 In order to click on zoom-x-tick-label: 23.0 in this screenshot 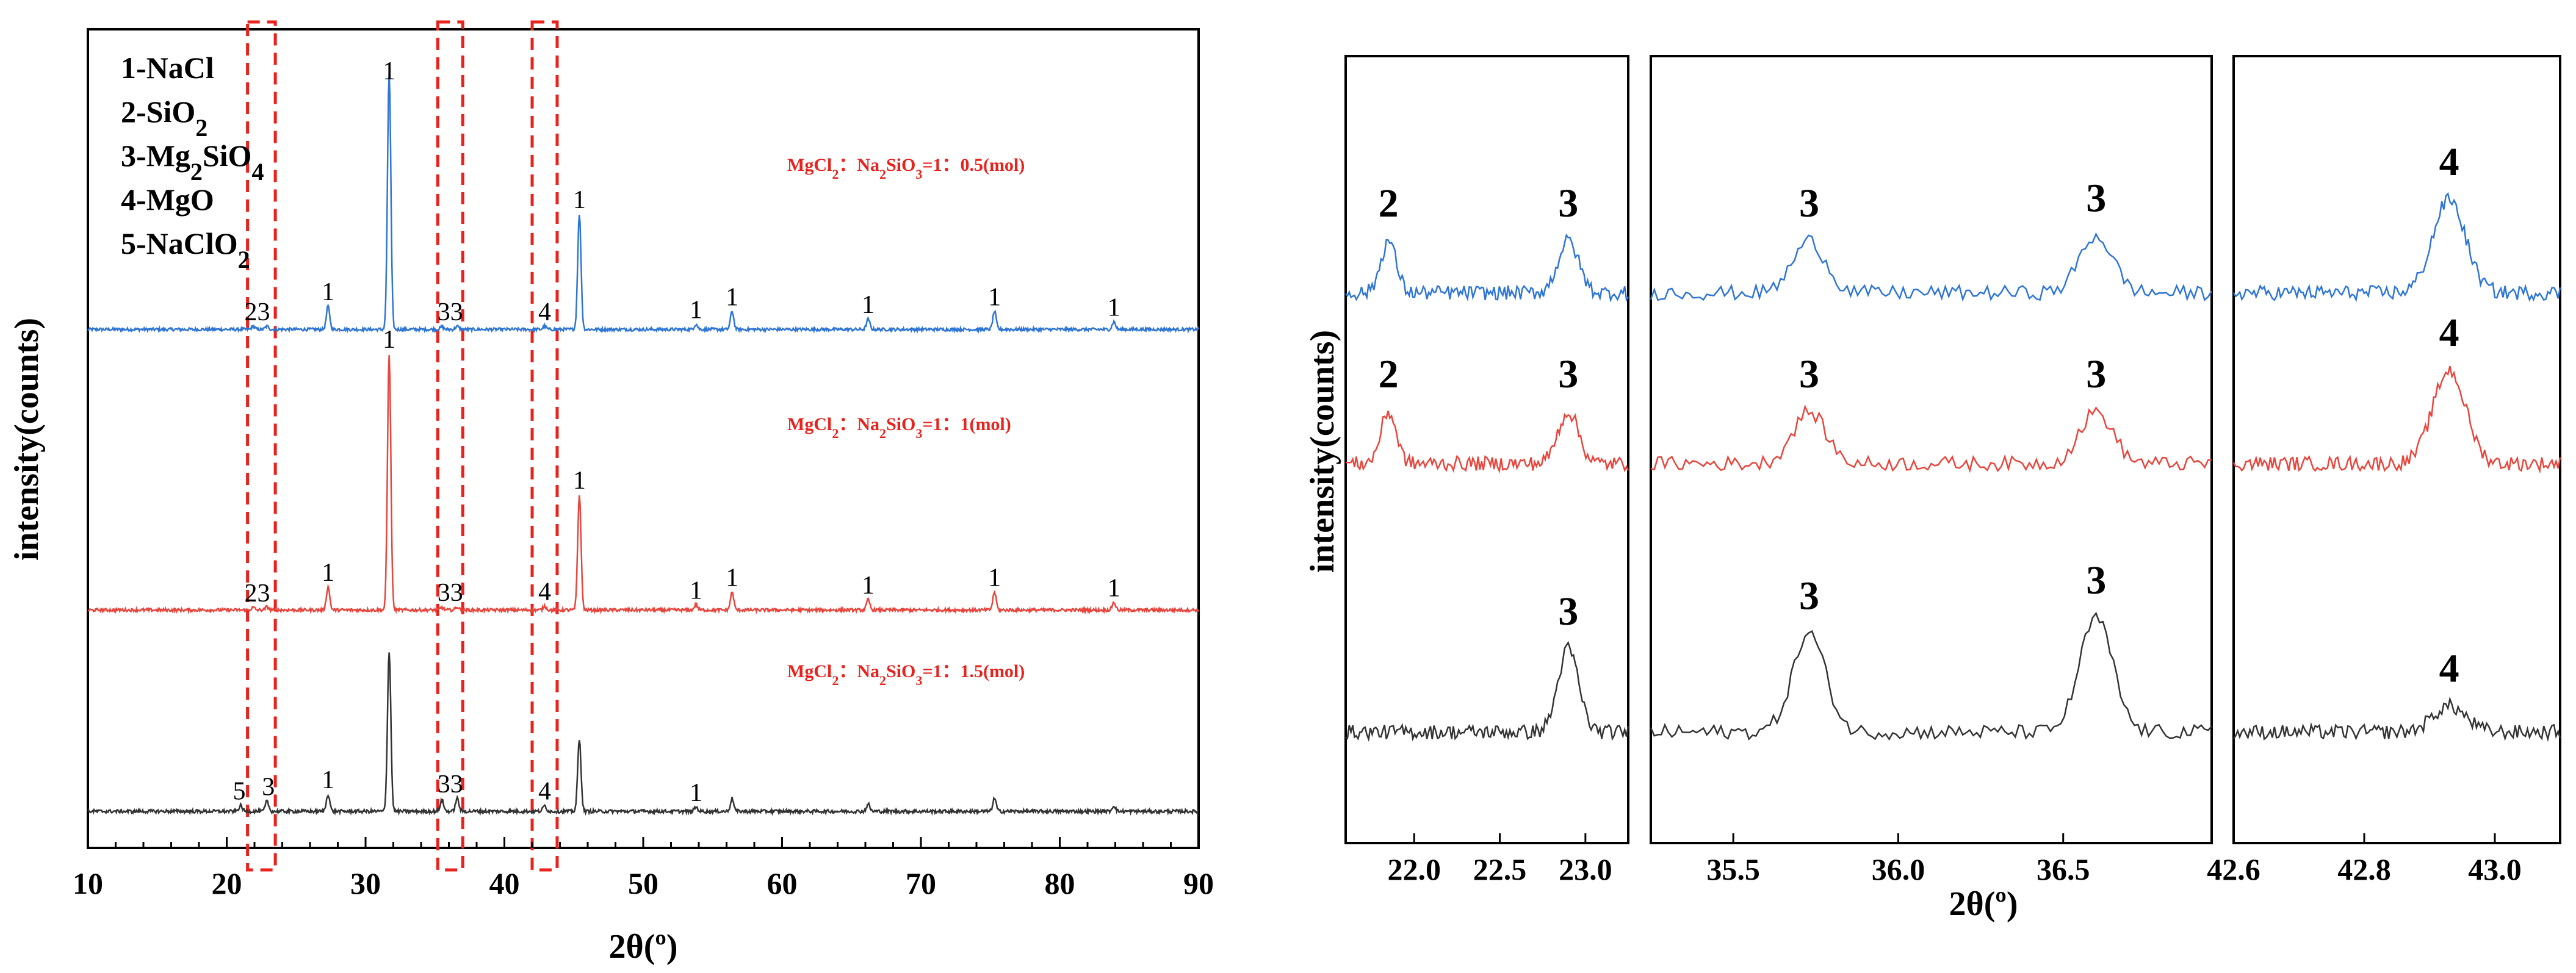, I will do `click(1585, 869)`.